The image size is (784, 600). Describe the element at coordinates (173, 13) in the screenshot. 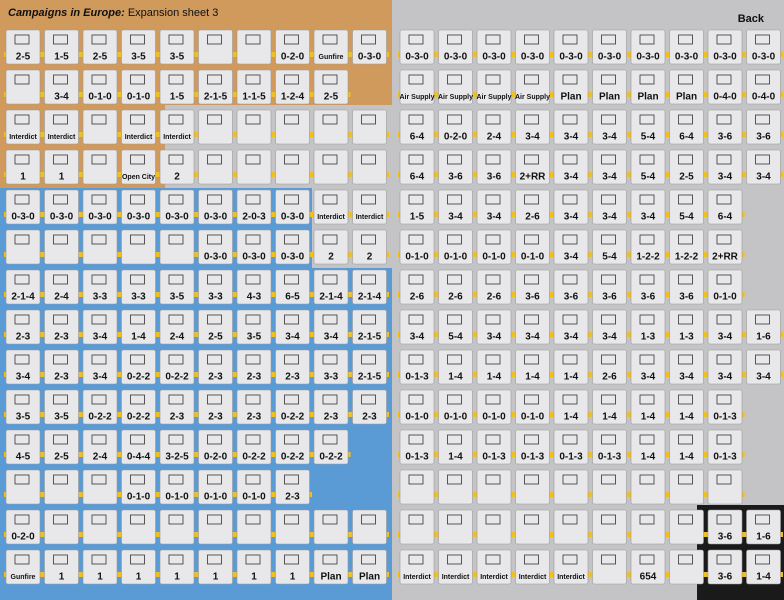

I see `title-text: Expansion sheet 3` at that location.